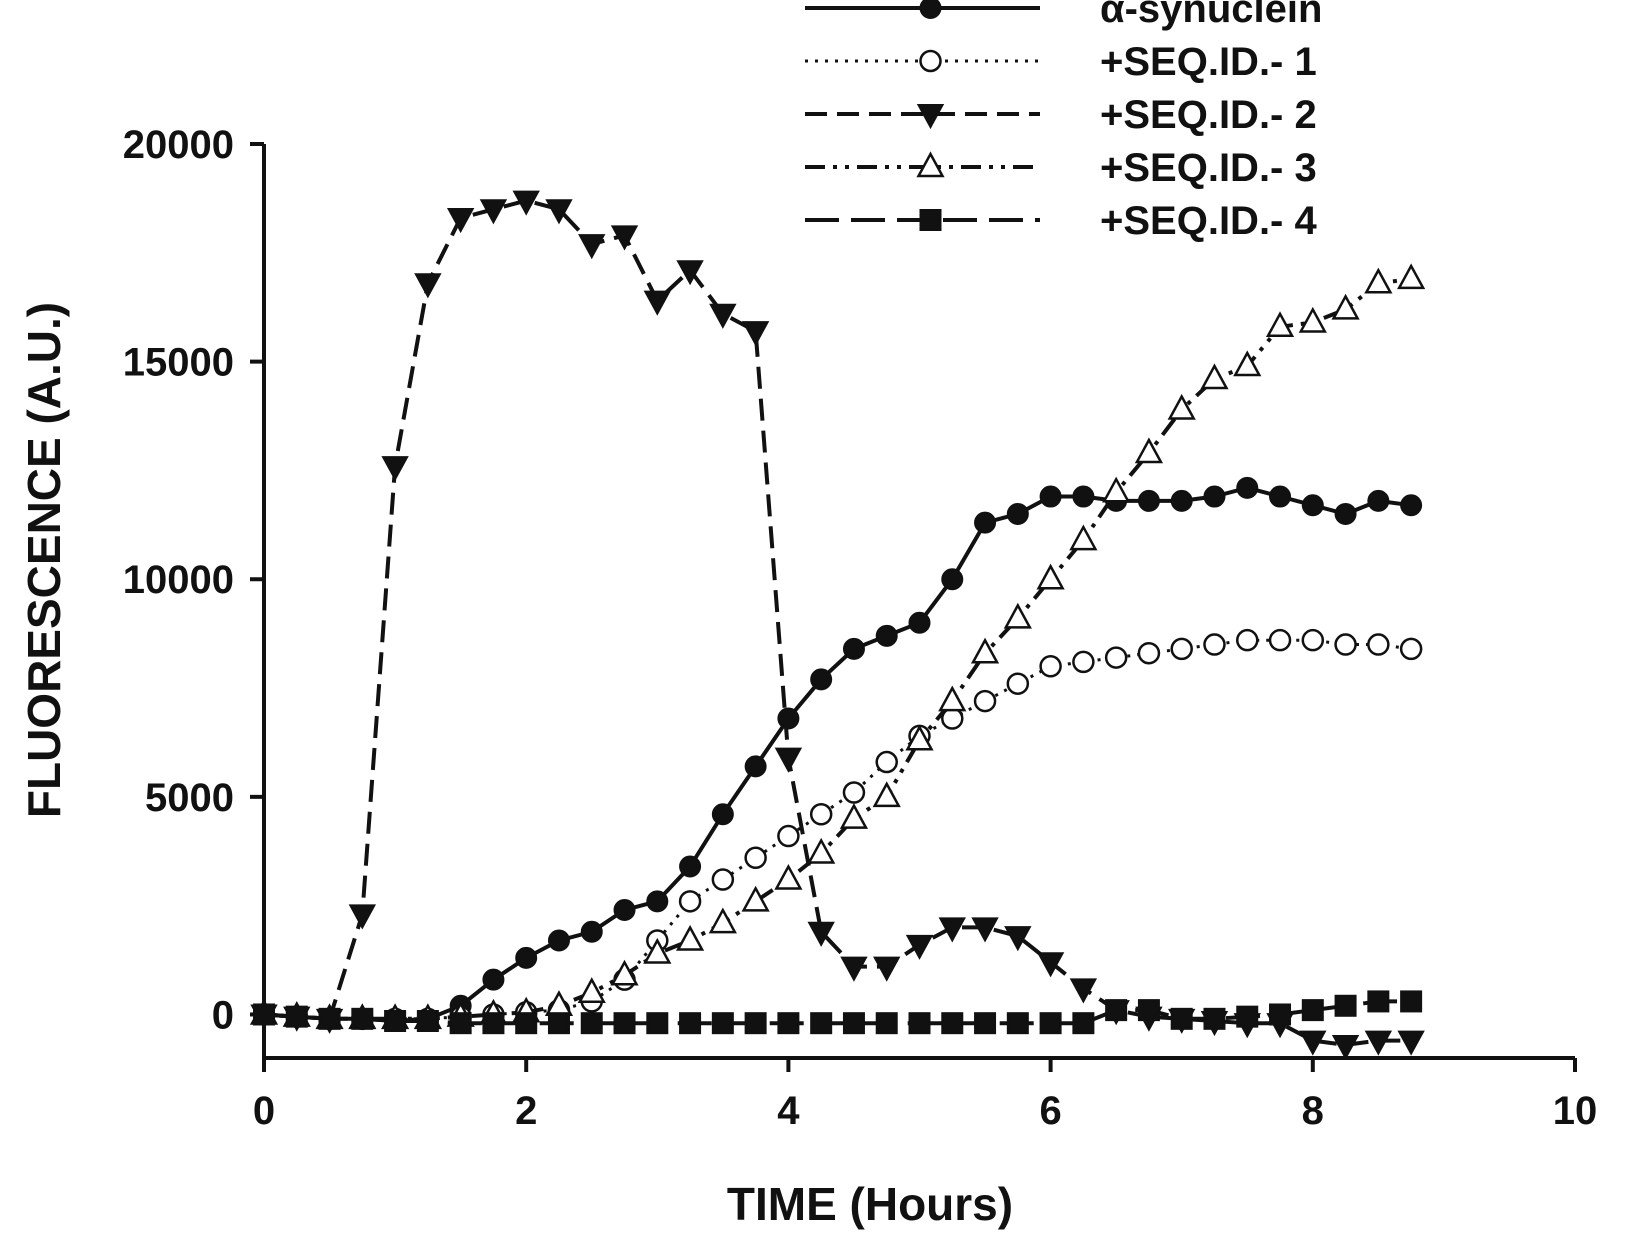 The height and width of the screenshot is (1245, 1646). What do you see at coordinates (1061, 62) in the screenshot?
I see `legend-item: +SEQ.ID.- 1` at bounding box center [1061, 62].